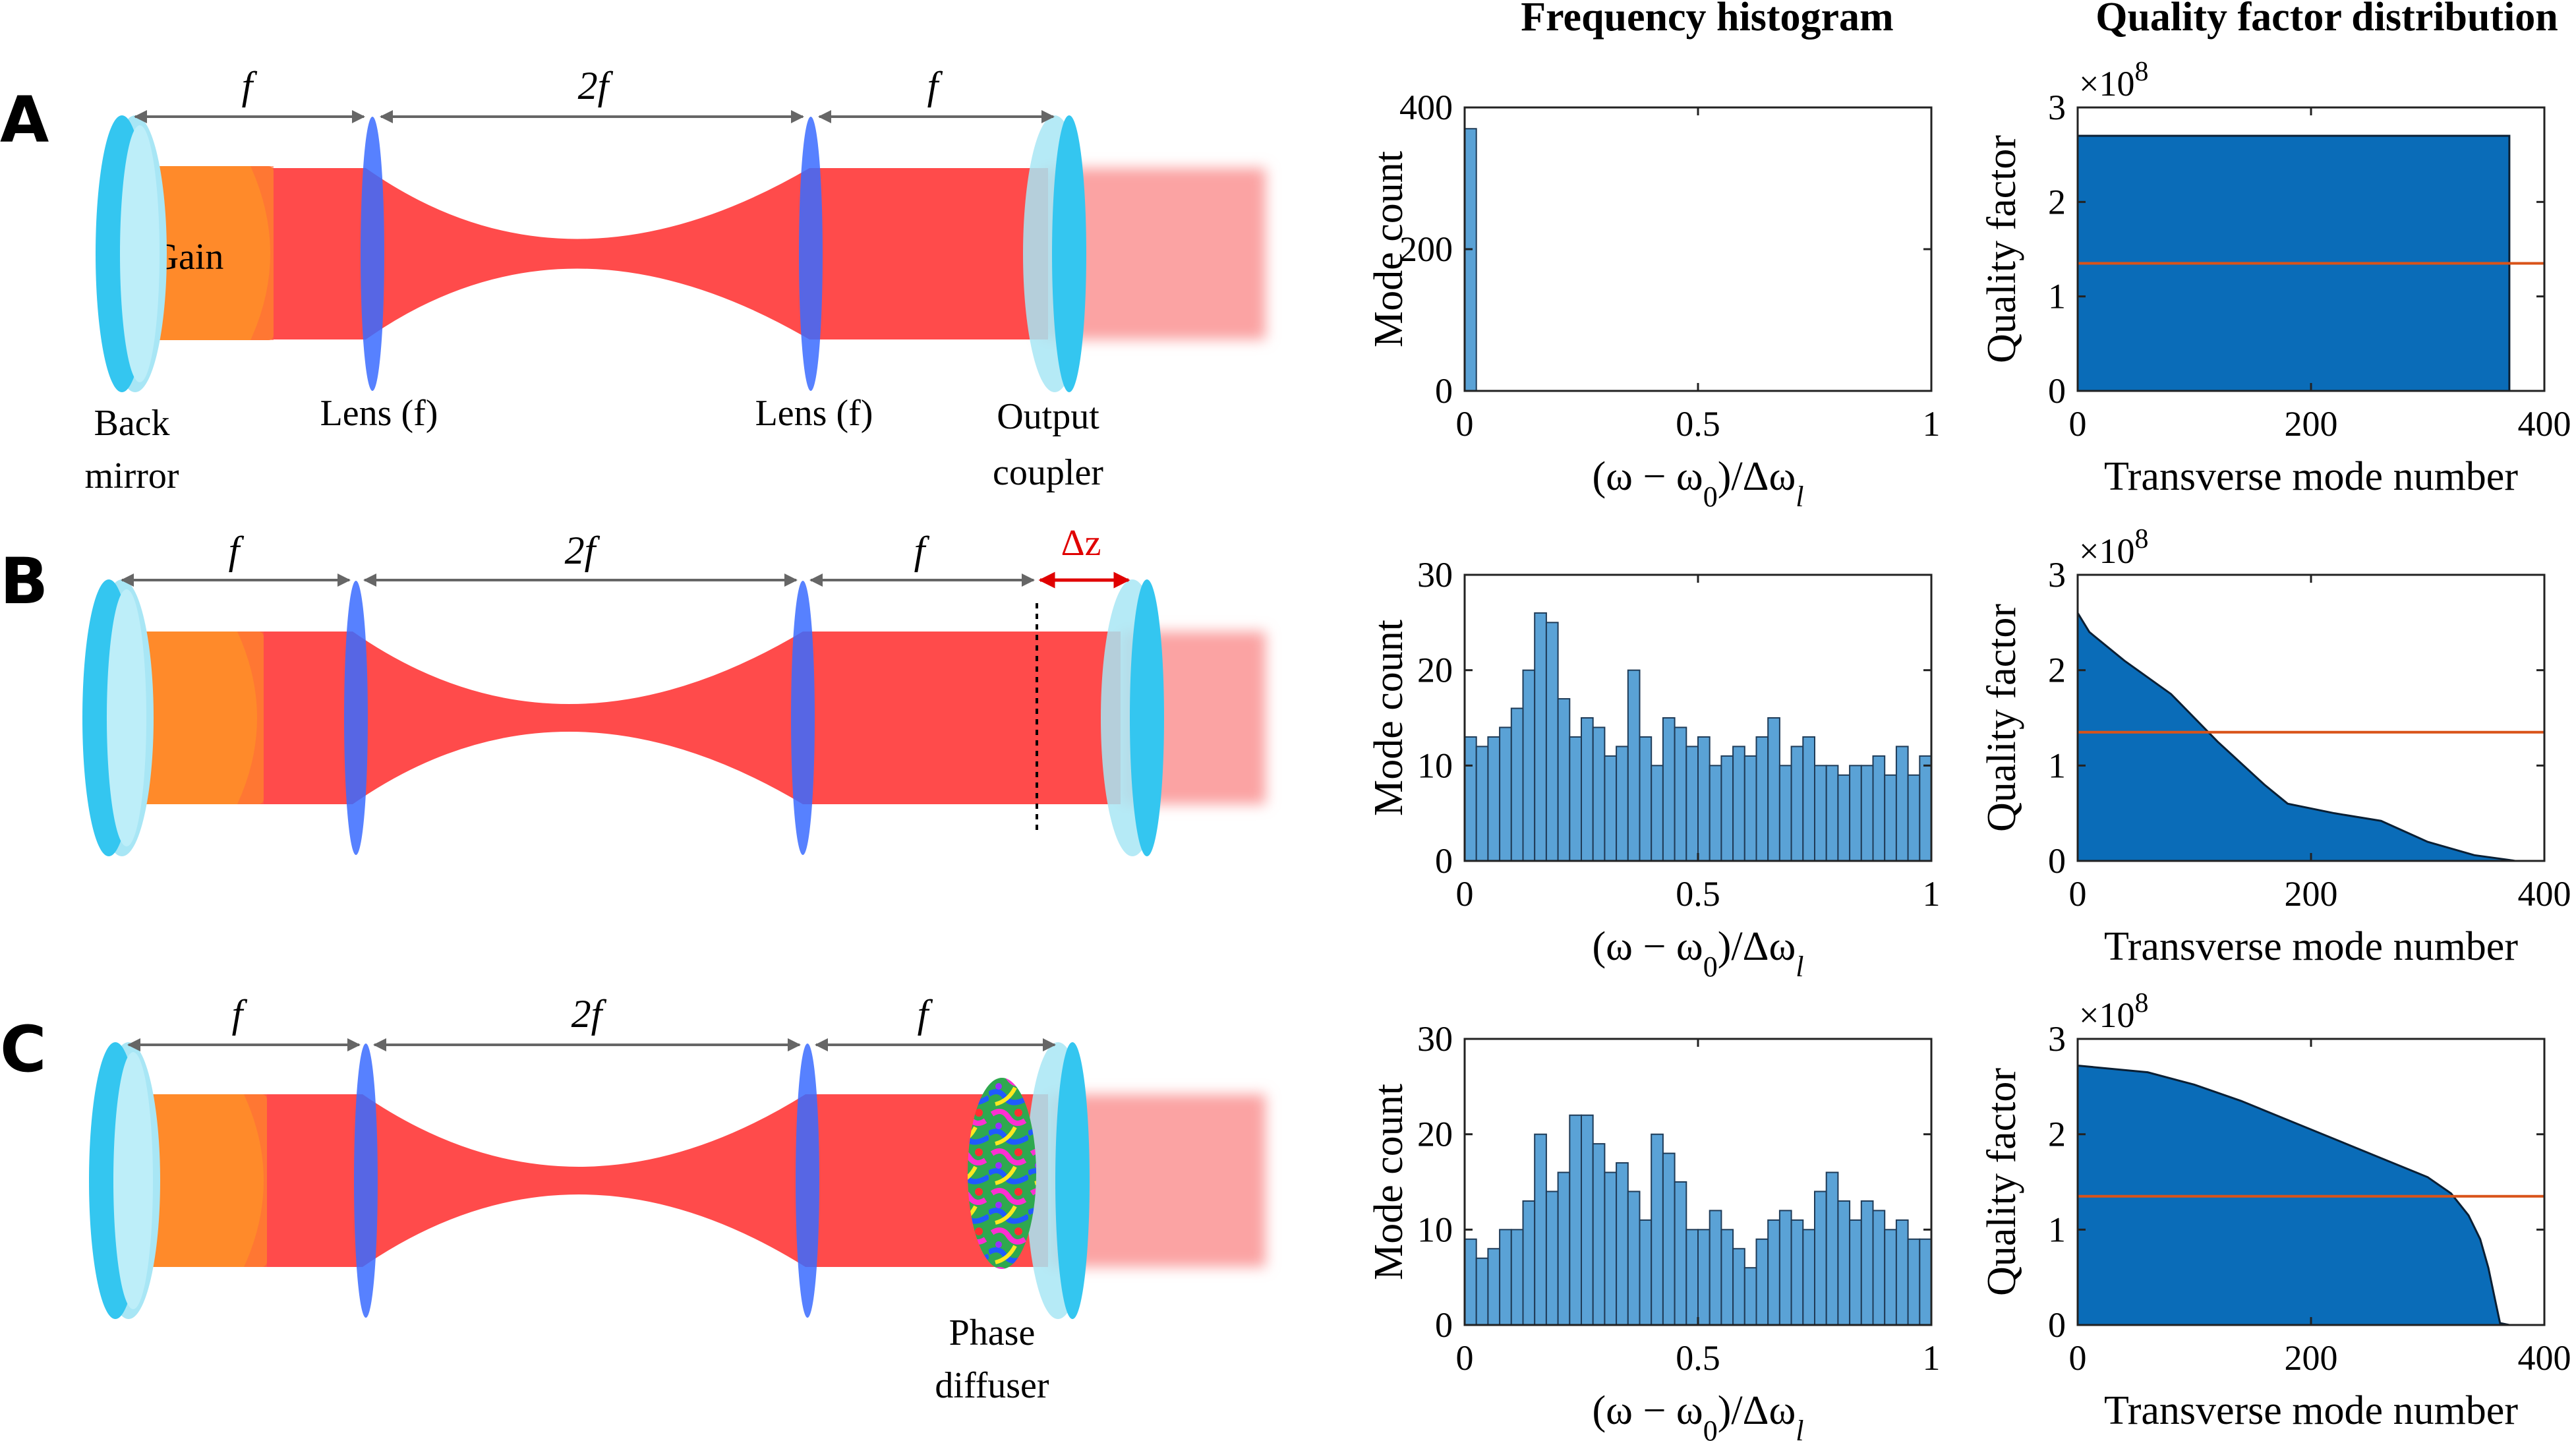  I want to click on lens2-label: Lens (f), so click(814, 413).